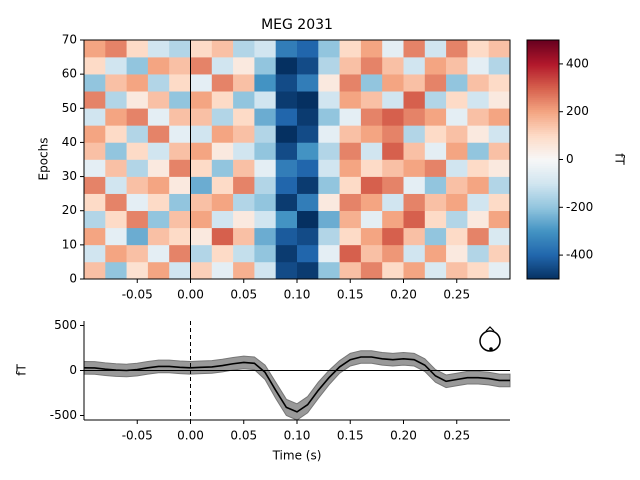  I want to click on x-tick-label: 0.00, so click(190, 295).